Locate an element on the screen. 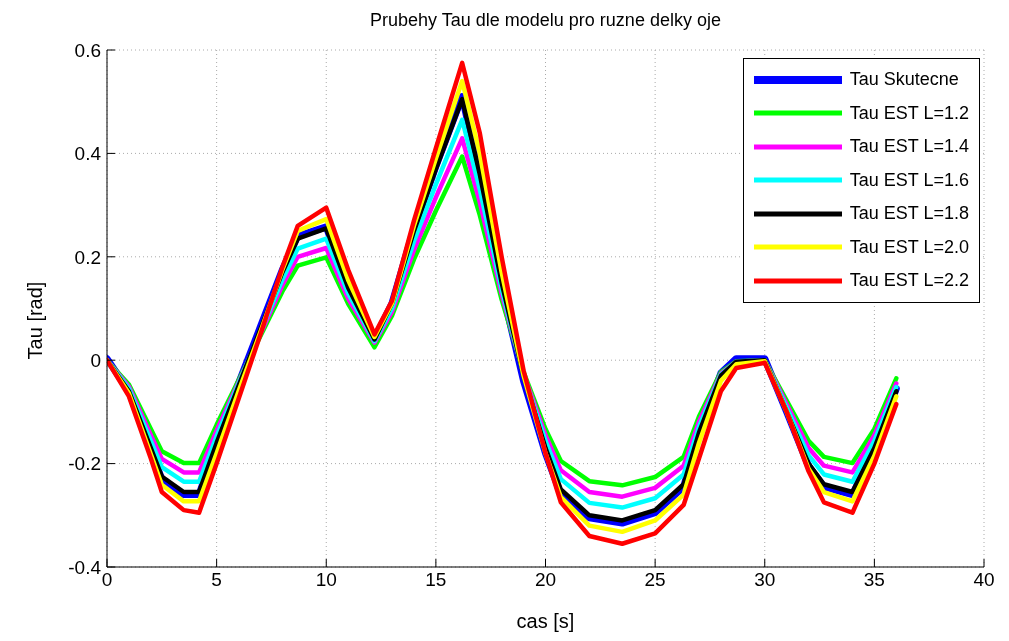 Image resolution: width=1009 pixels, height=641 pixels. x-tick-label: 30 is located at coordinates (765, 580).